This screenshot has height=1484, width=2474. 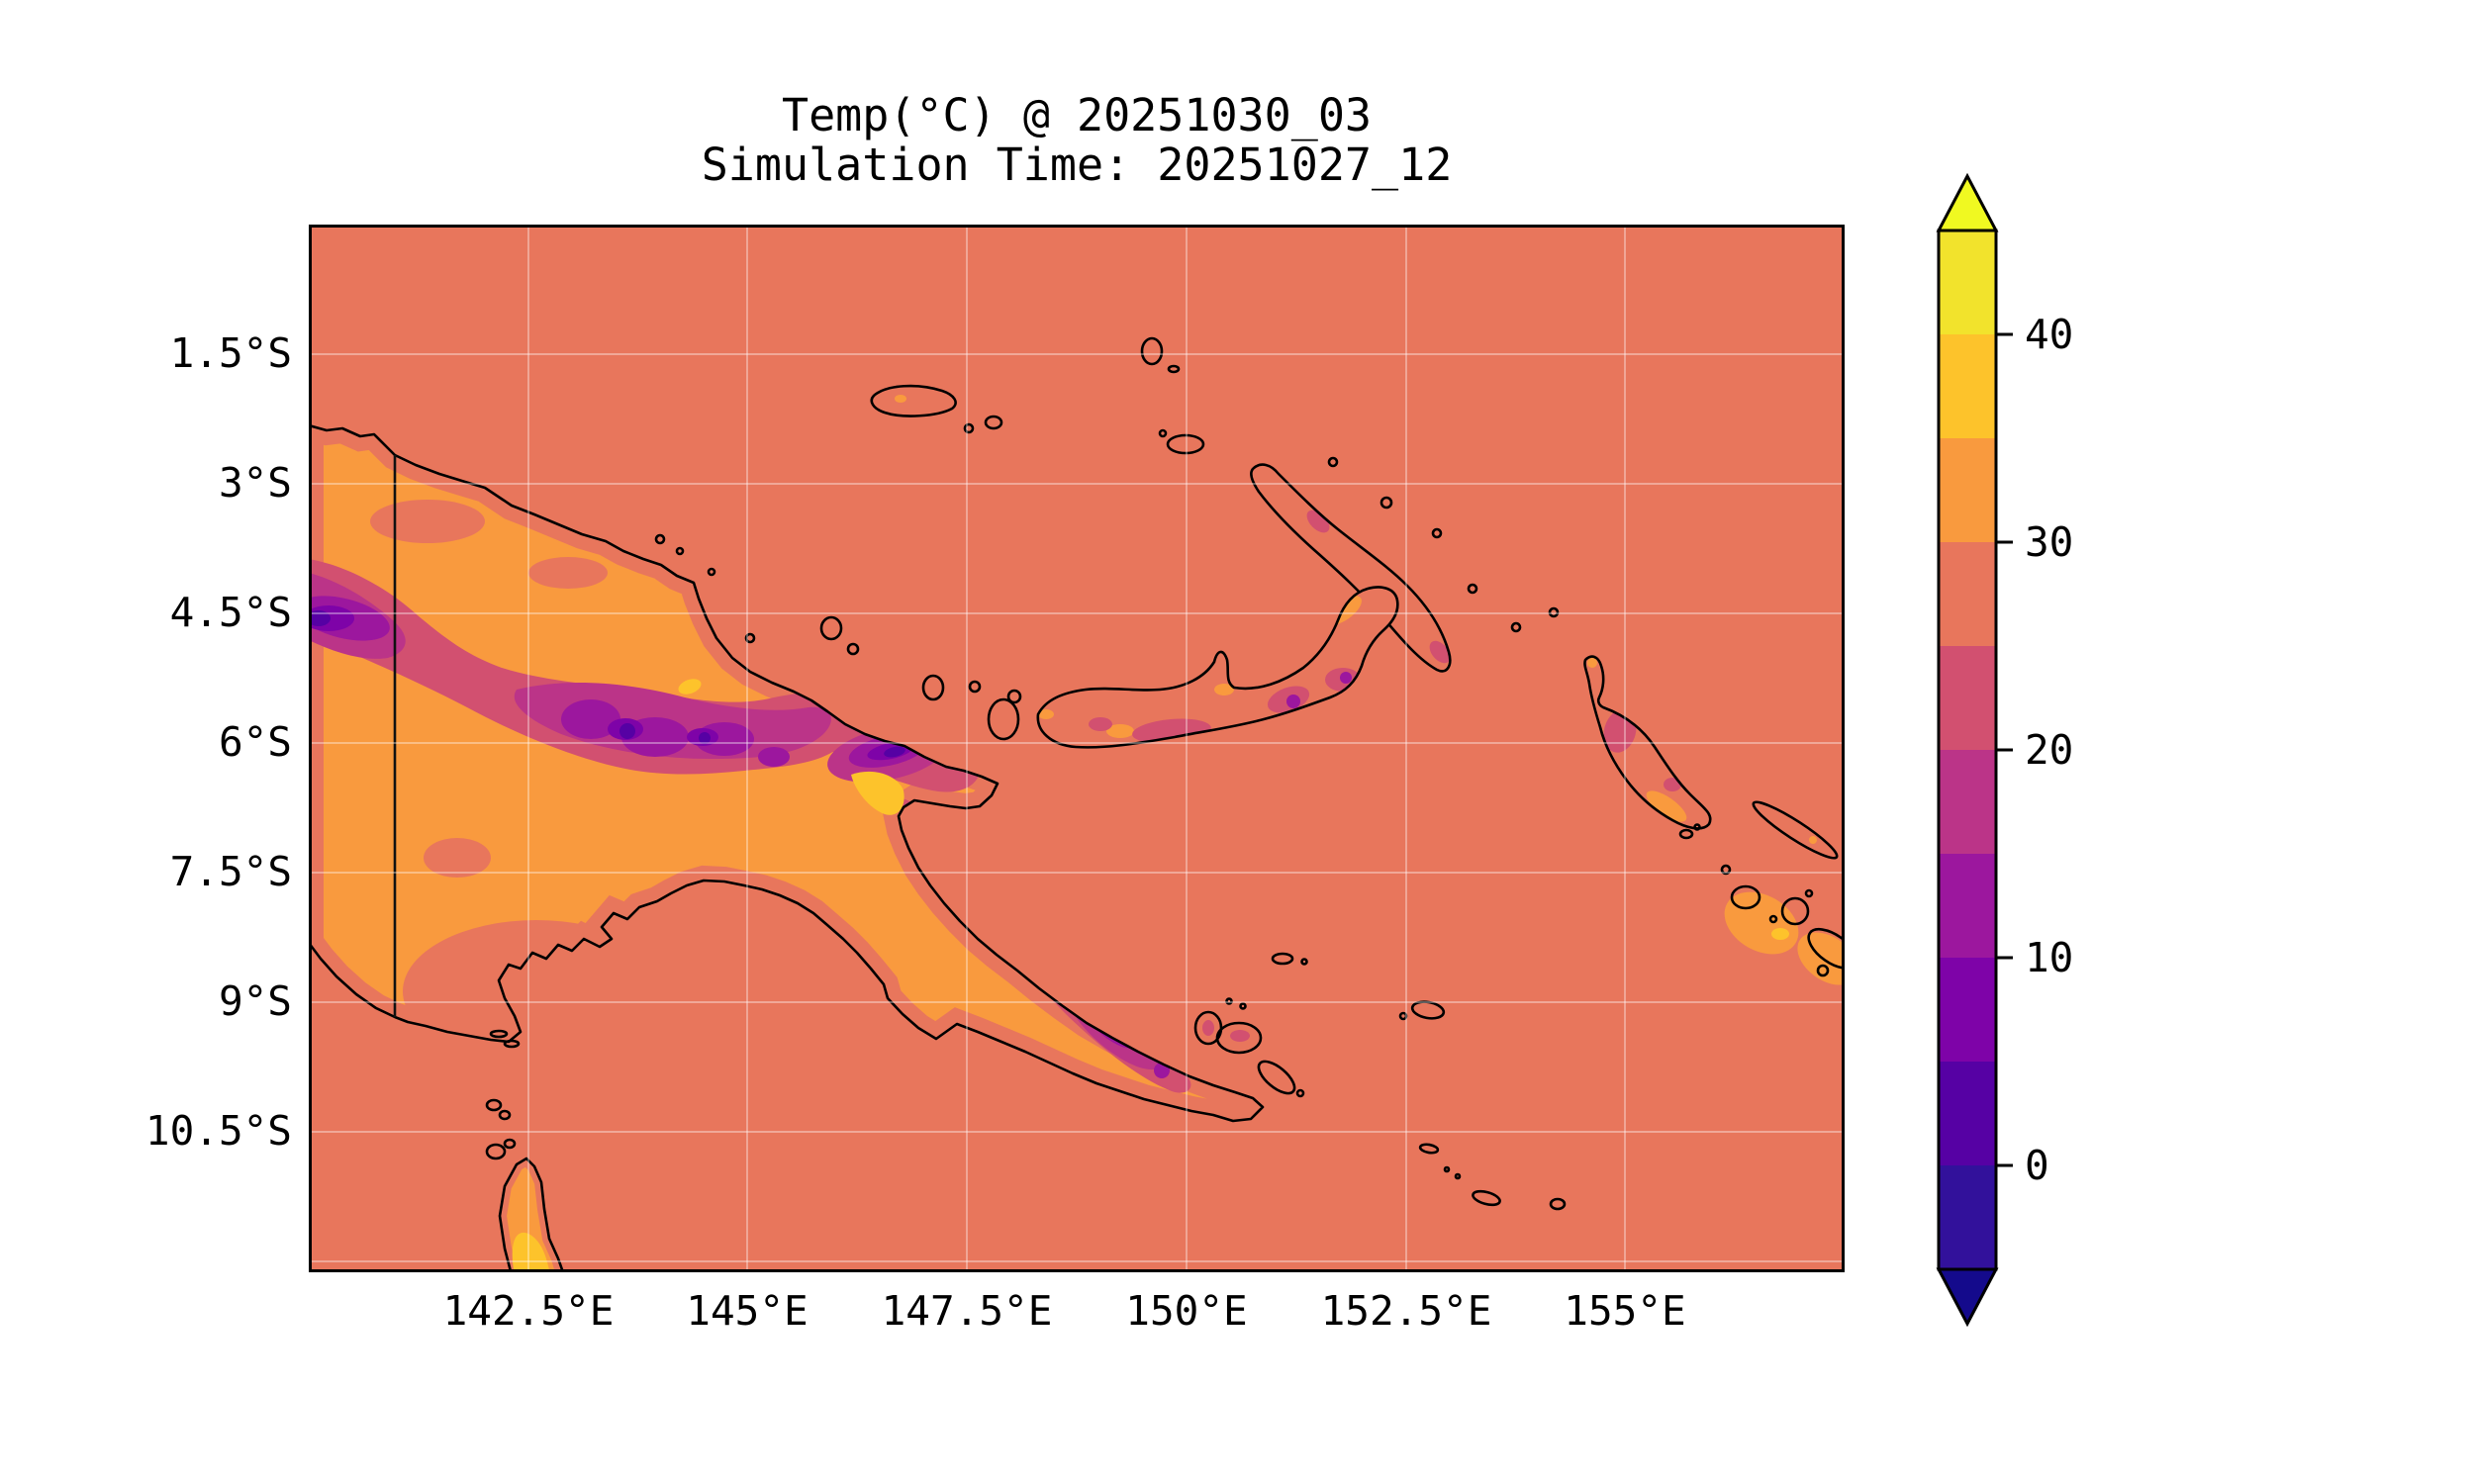 What do you see at coordinates (1625, 1311) in the screenshot?
I see `xtick-155E: 155°E` at bounding box center [1625, 1311].